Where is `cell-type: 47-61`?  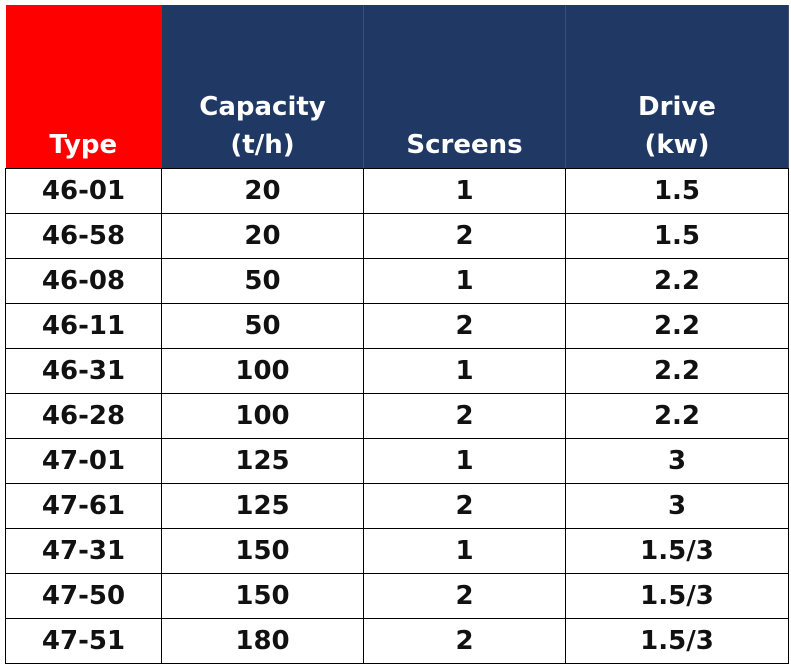 cell-type: 47-61 is located at coordinates (83, 505).